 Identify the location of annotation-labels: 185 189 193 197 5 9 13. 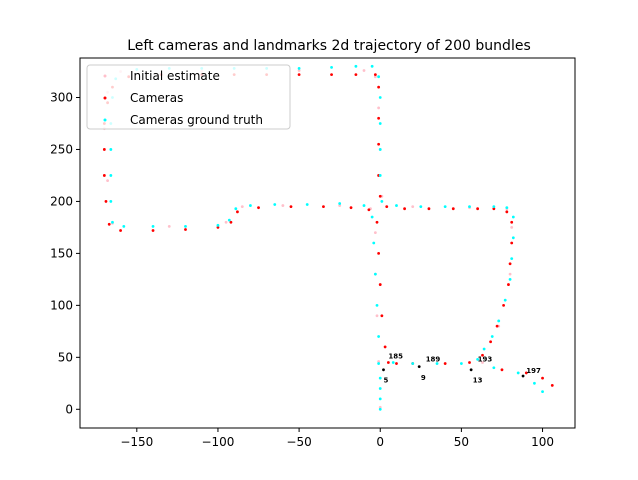
(462, 368).